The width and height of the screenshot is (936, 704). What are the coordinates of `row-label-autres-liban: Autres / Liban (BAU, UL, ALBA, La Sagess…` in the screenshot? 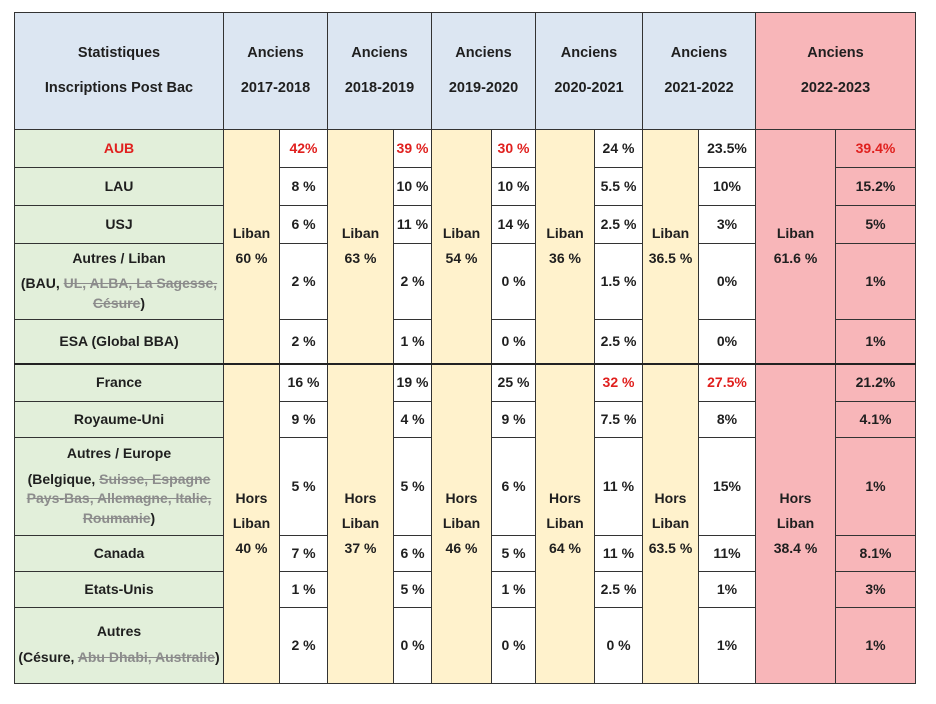 It's located at (119, 281).